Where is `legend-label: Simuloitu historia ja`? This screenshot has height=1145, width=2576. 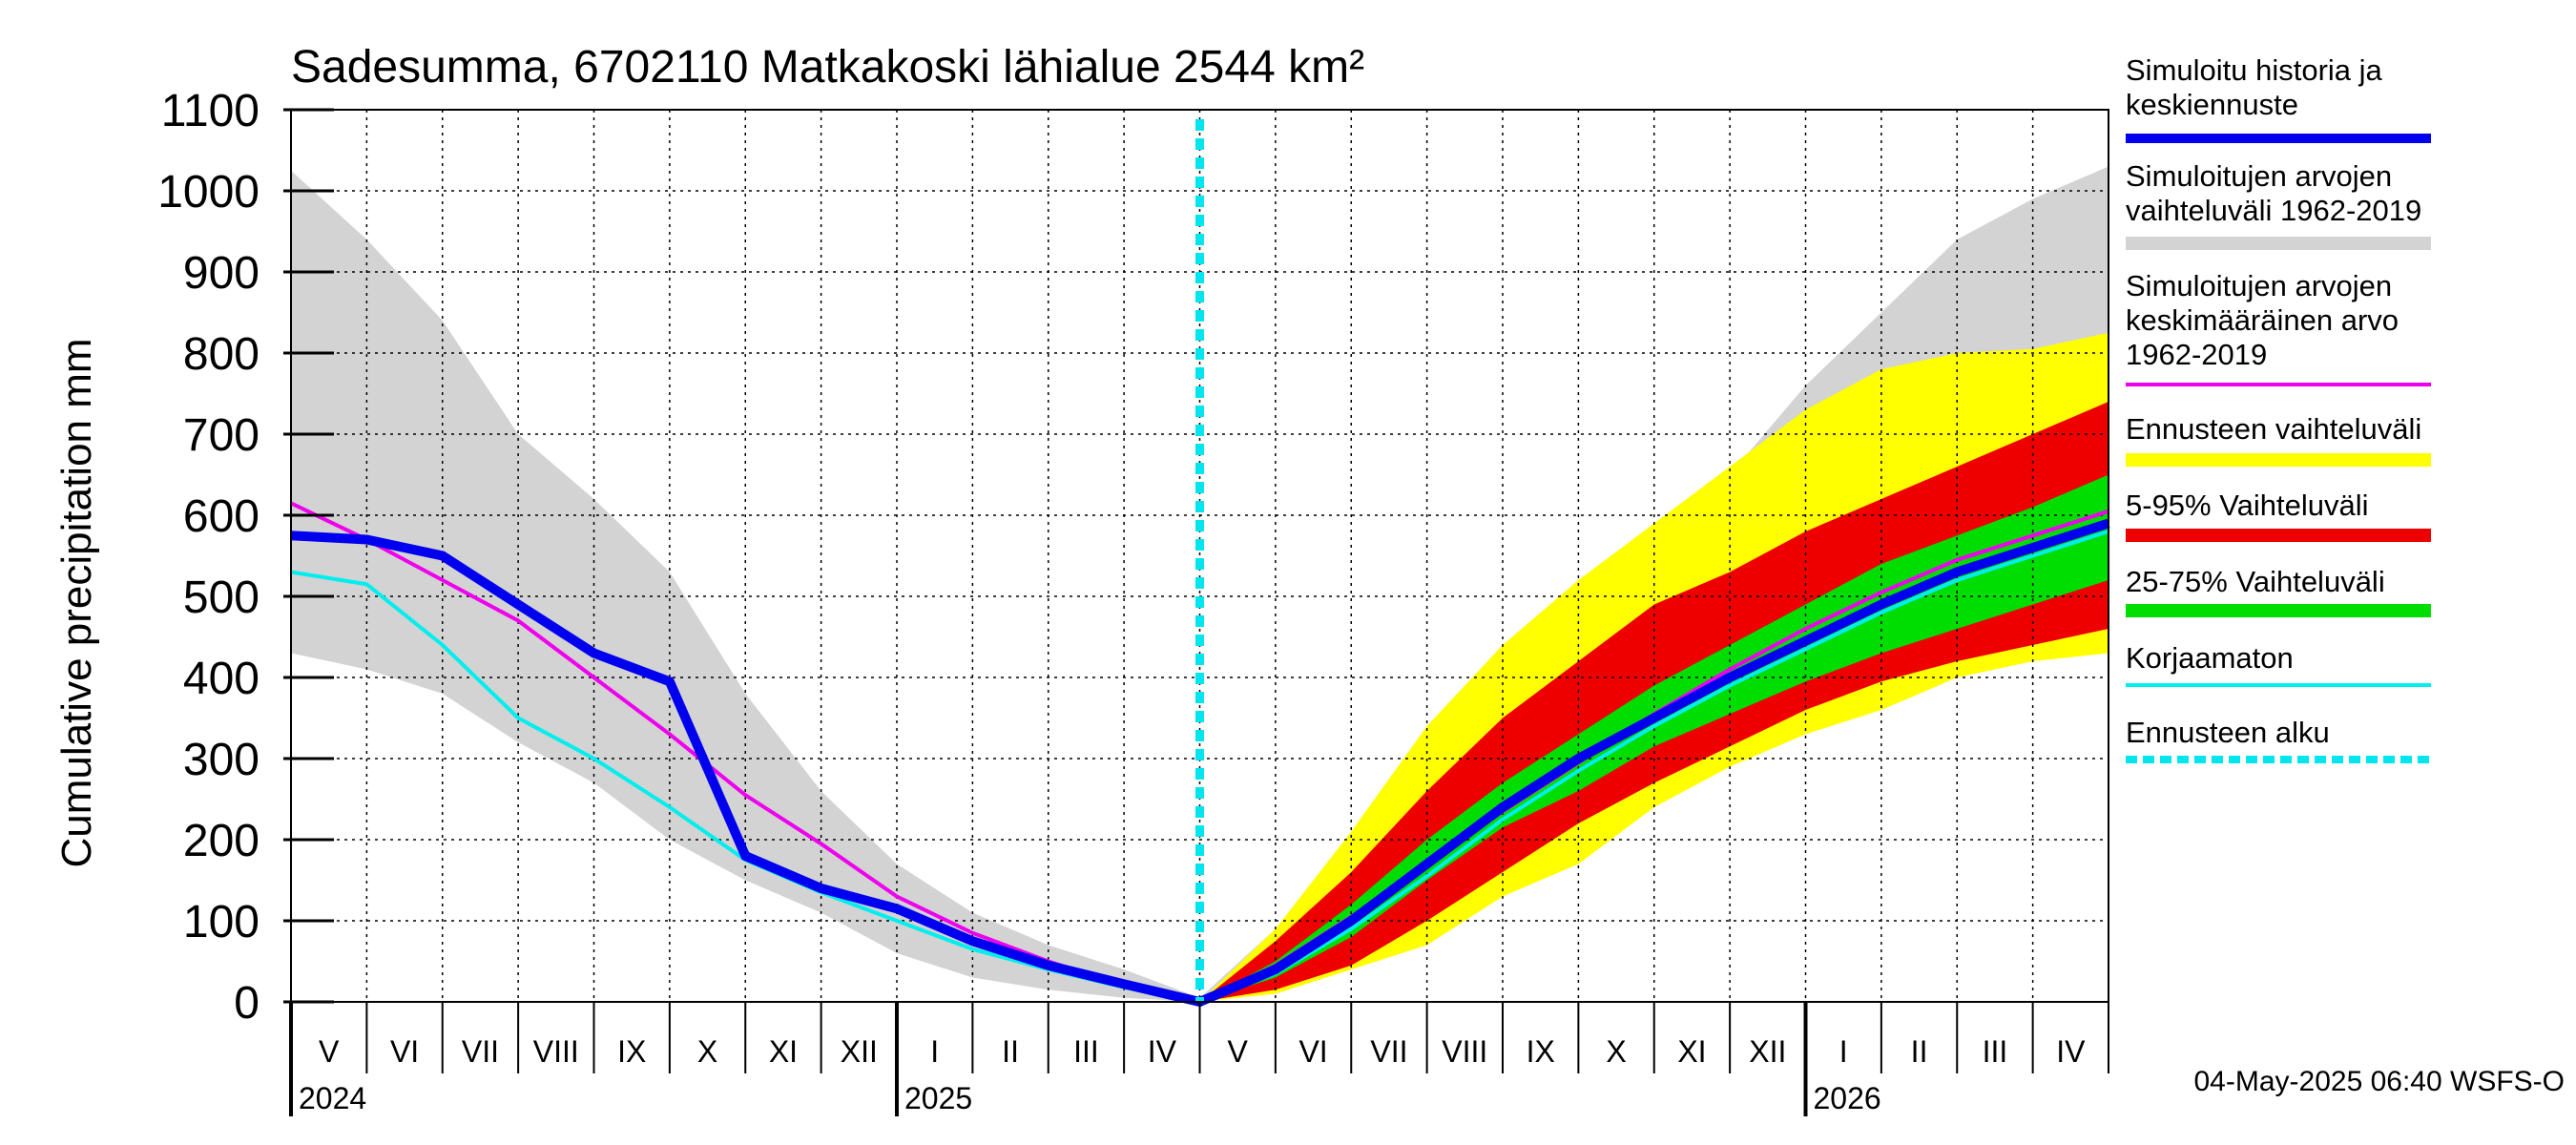 legend-label: Simuloitu historia ja is located at coordinates (2254, 70).